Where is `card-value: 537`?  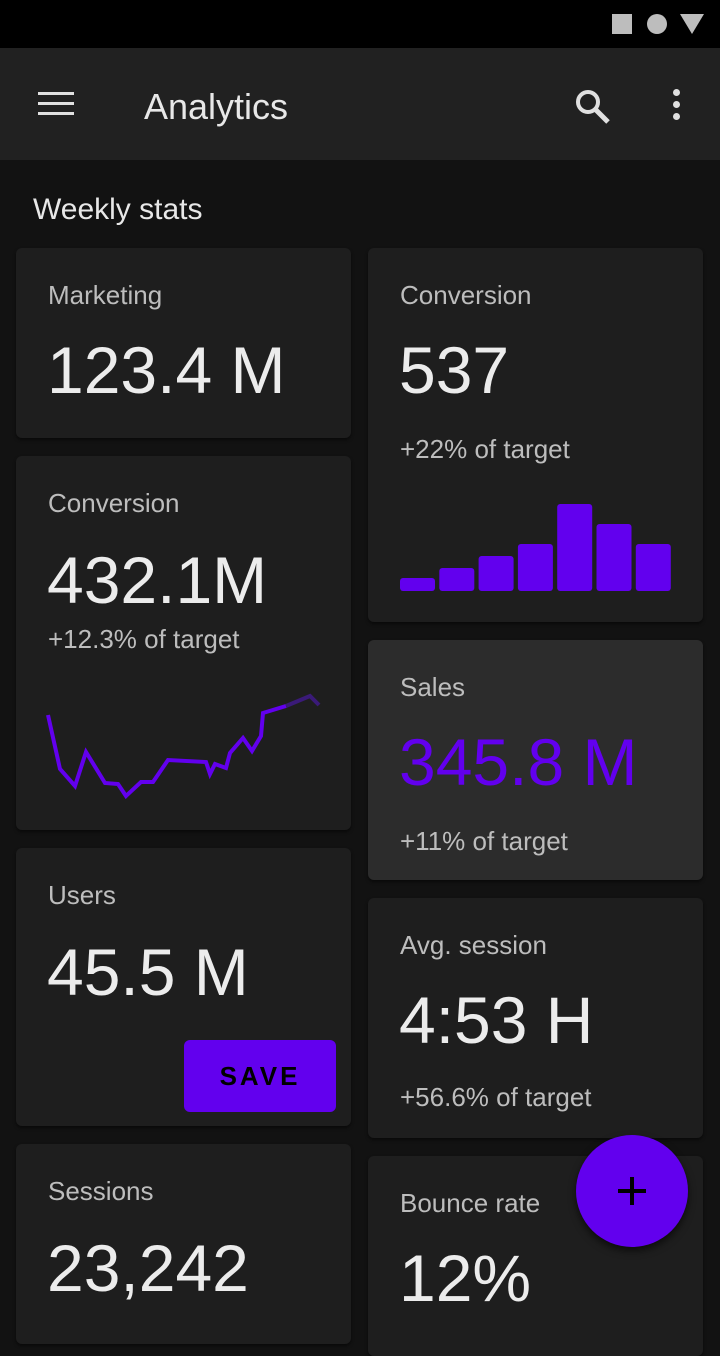 card-value: 537 is located at coordinates (454, 370).